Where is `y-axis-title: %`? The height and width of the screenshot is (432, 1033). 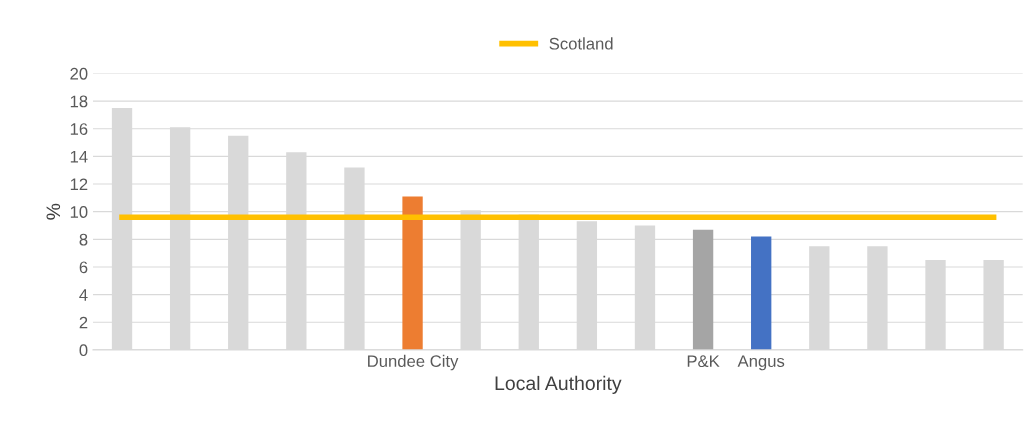
y-axis-title: % is located at coordinates (53, 211).